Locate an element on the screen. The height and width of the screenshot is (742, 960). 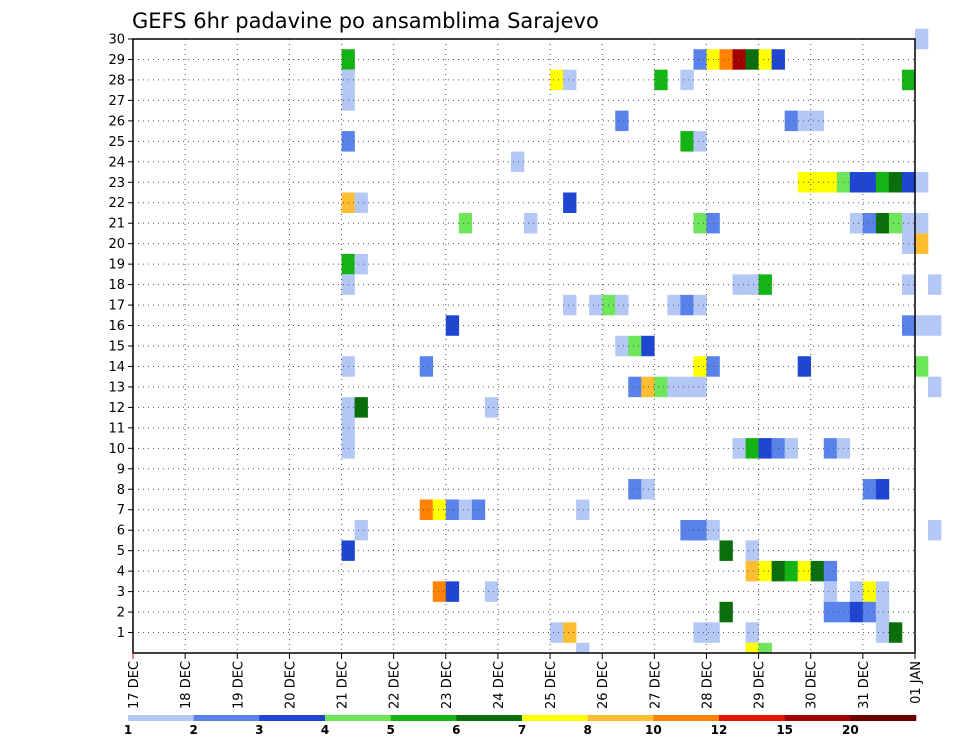
colorbar-label: 1 is located at coordinates (128, 730).